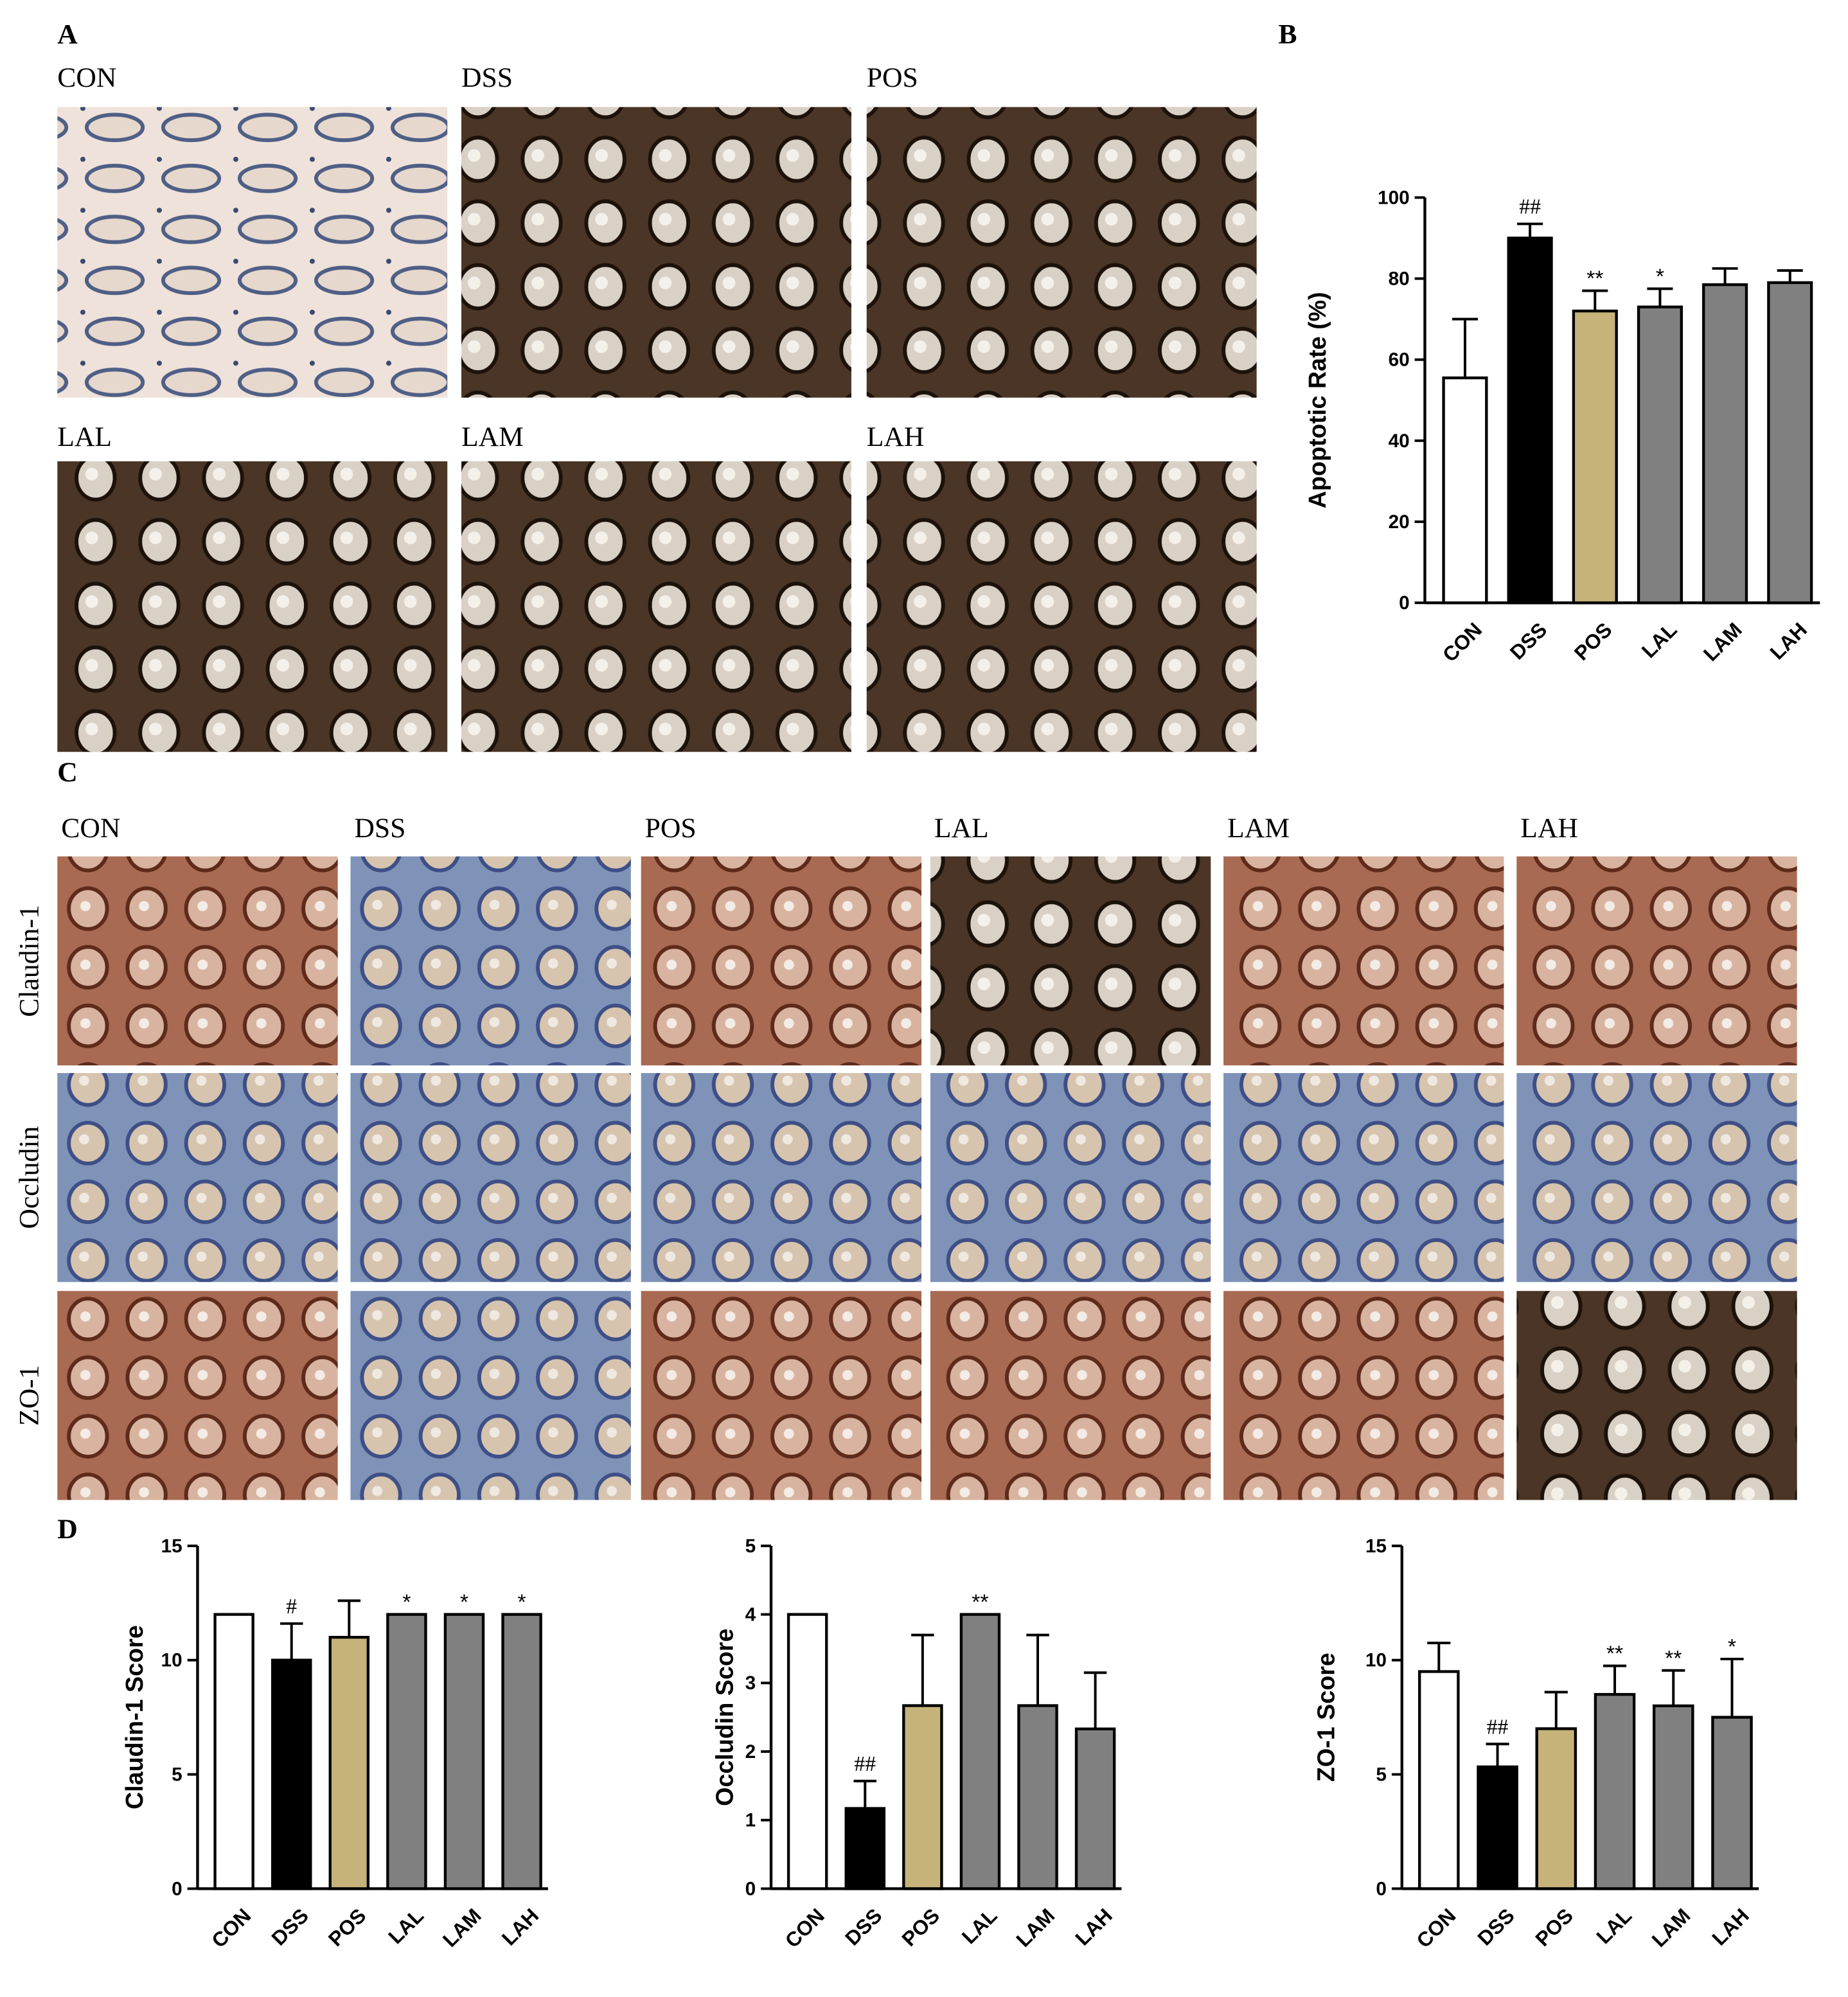 This screenshot has width=1848, height=1997. What do you see at coordinates (67, 1529) in the screenshot?
I see `panel-label: D` at bounding box center [67, 1529].